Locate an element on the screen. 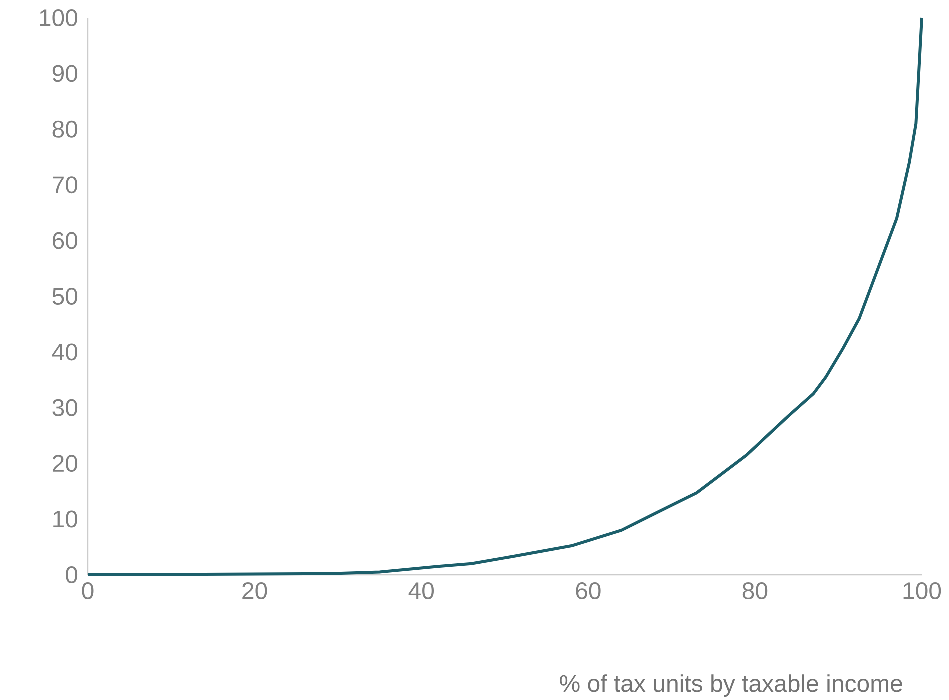 The height and width of the screenshot is (700, 949). y-tick-label: 10 is located at coordinates (66, 519).